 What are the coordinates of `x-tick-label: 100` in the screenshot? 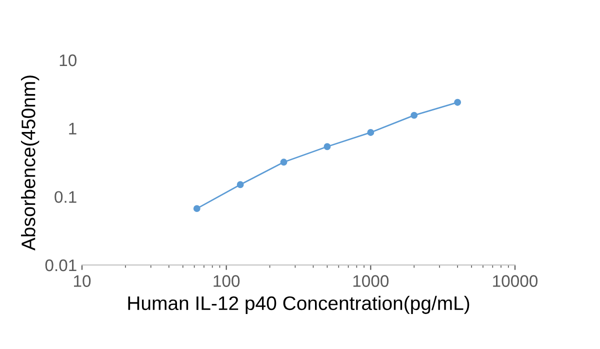 It's located at (227, 281).